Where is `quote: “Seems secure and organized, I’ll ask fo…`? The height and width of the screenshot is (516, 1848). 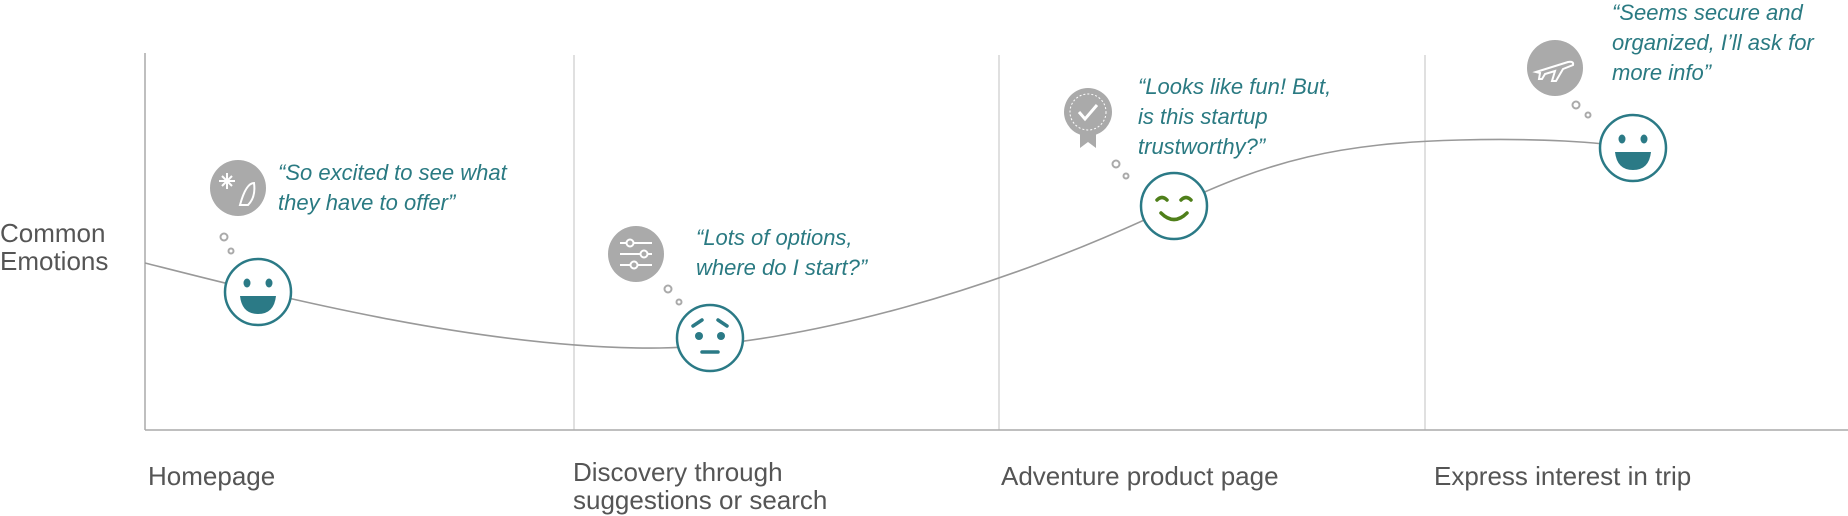
quote: “Seems secure and organized, I’ll ask fo… is located at coordinates (1713, 42).